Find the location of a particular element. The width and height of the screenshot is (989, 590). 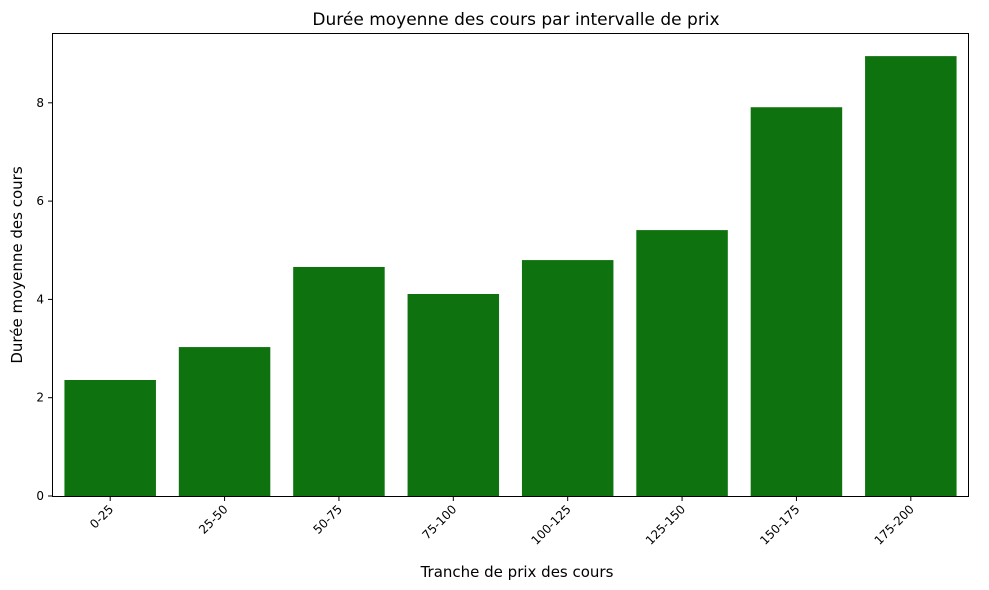

x-axis-title: Tranche de prix des cours is located at coordinates (517, 572).